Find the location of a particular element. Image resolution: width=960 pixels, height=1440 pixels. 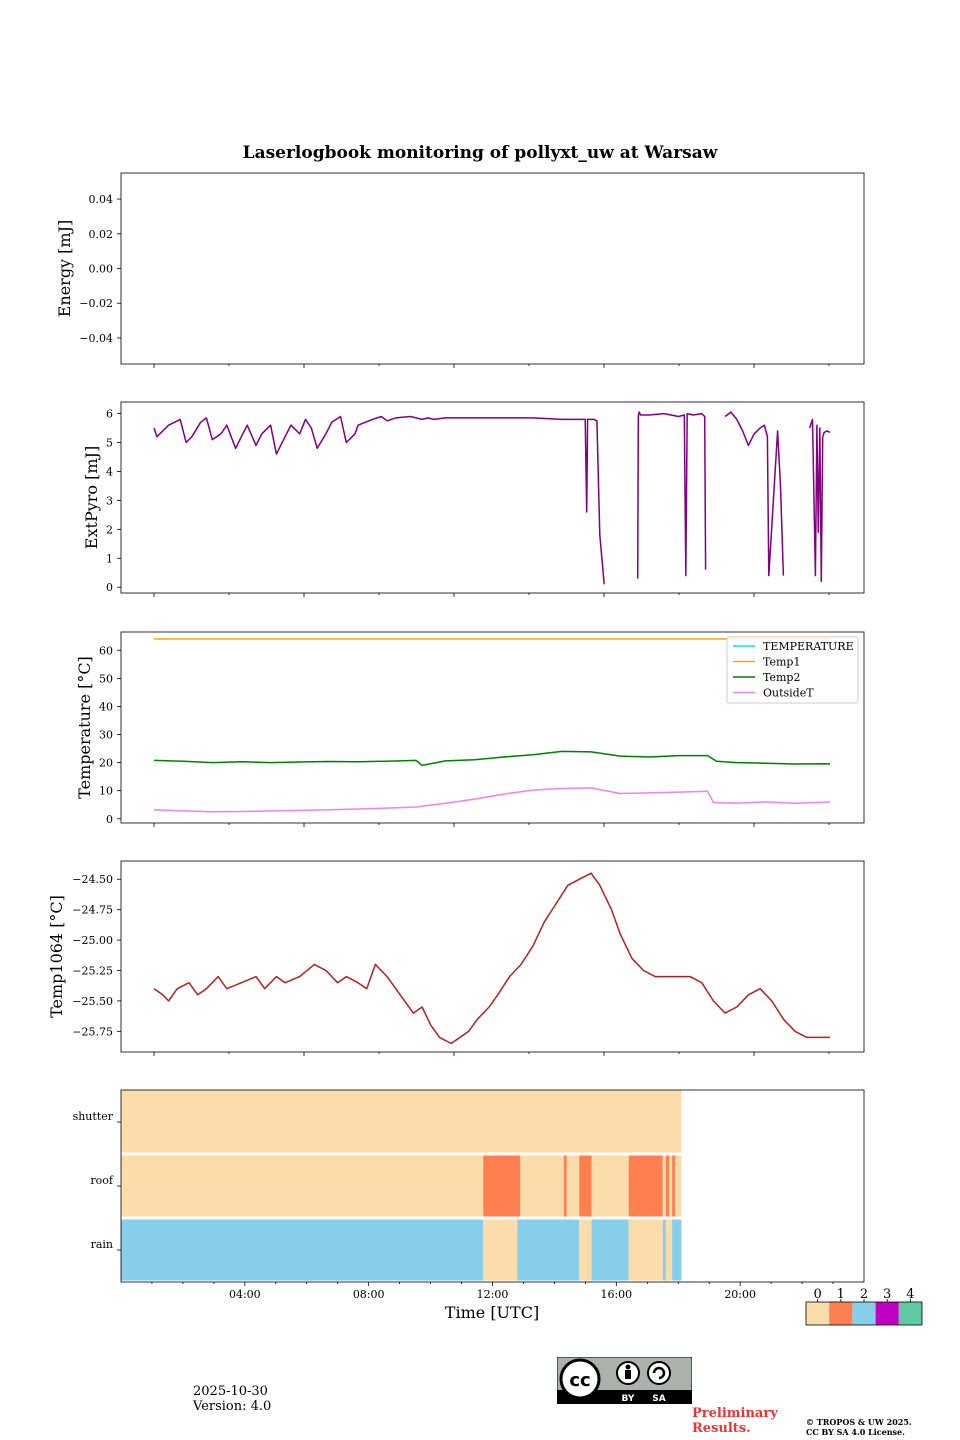

y-tick-label: 0.02 is located at coordinates (101, 234).